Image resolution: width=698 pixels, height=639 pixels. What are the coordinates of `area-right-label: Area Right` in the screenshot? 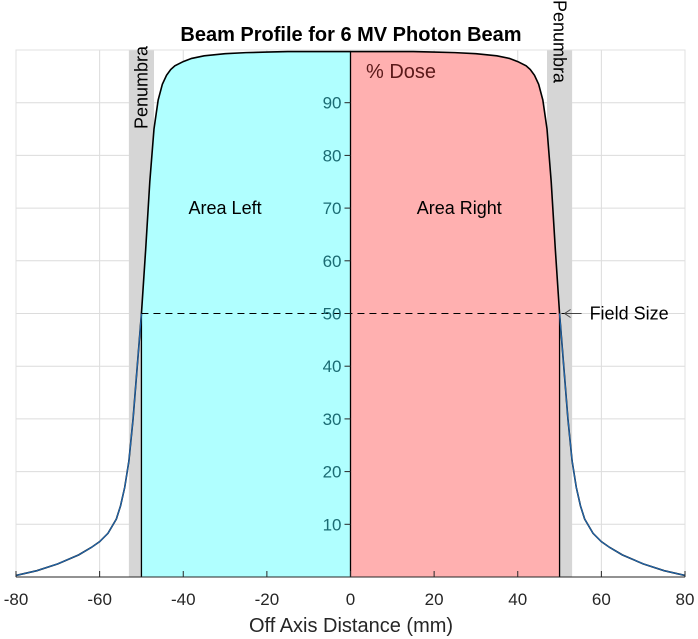 It's located at (459, 208).